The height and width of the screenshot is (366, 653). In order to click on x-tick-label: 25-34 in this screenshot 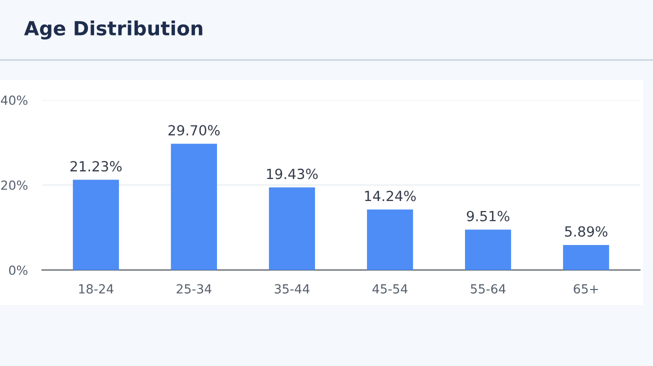, I will do `click(194, 289)`.